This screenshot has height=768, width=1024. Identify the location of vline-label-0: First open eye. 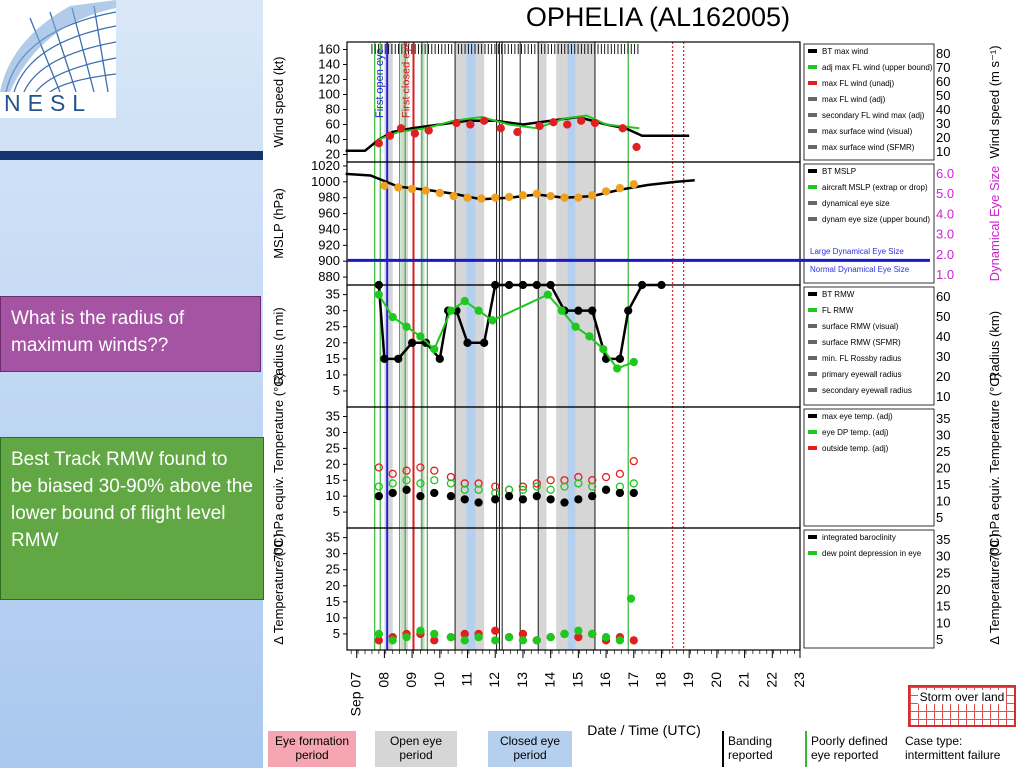
(380, 83).